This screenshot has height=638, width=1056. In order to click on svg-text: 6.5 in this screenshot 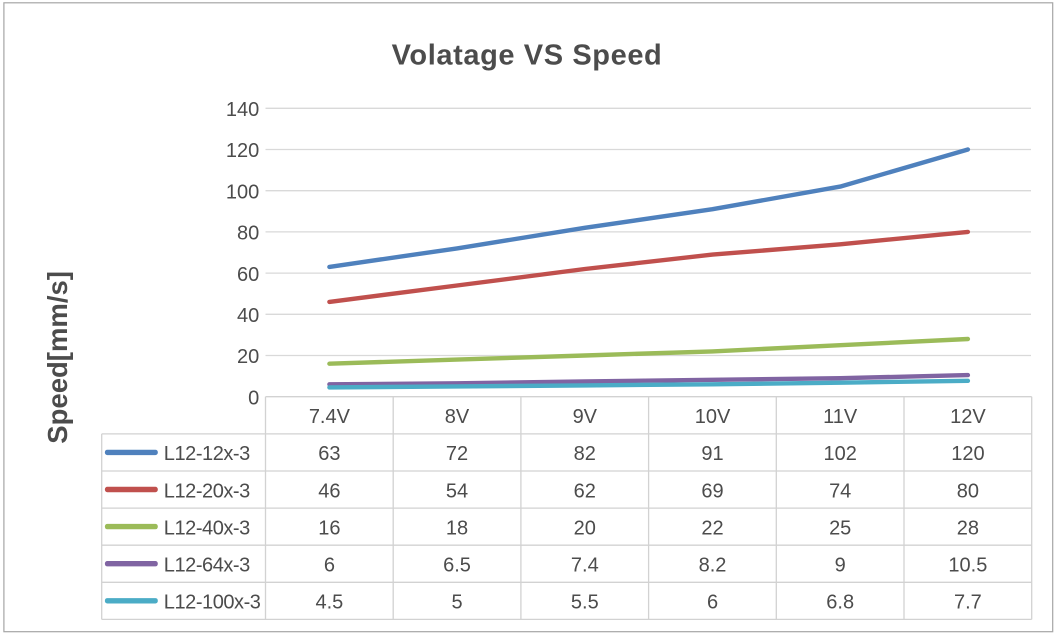, I will do `click(457, 566)`.